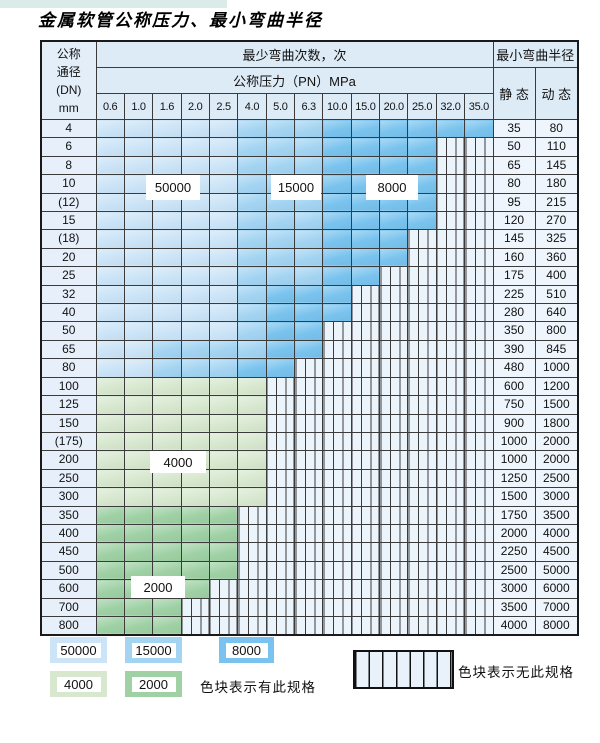 This screenshot has height=743, width=600. What do you see at coordinates (68, 460) in the screenshot?
I see `dn-cell: 200` at bounding box center [68, 460].